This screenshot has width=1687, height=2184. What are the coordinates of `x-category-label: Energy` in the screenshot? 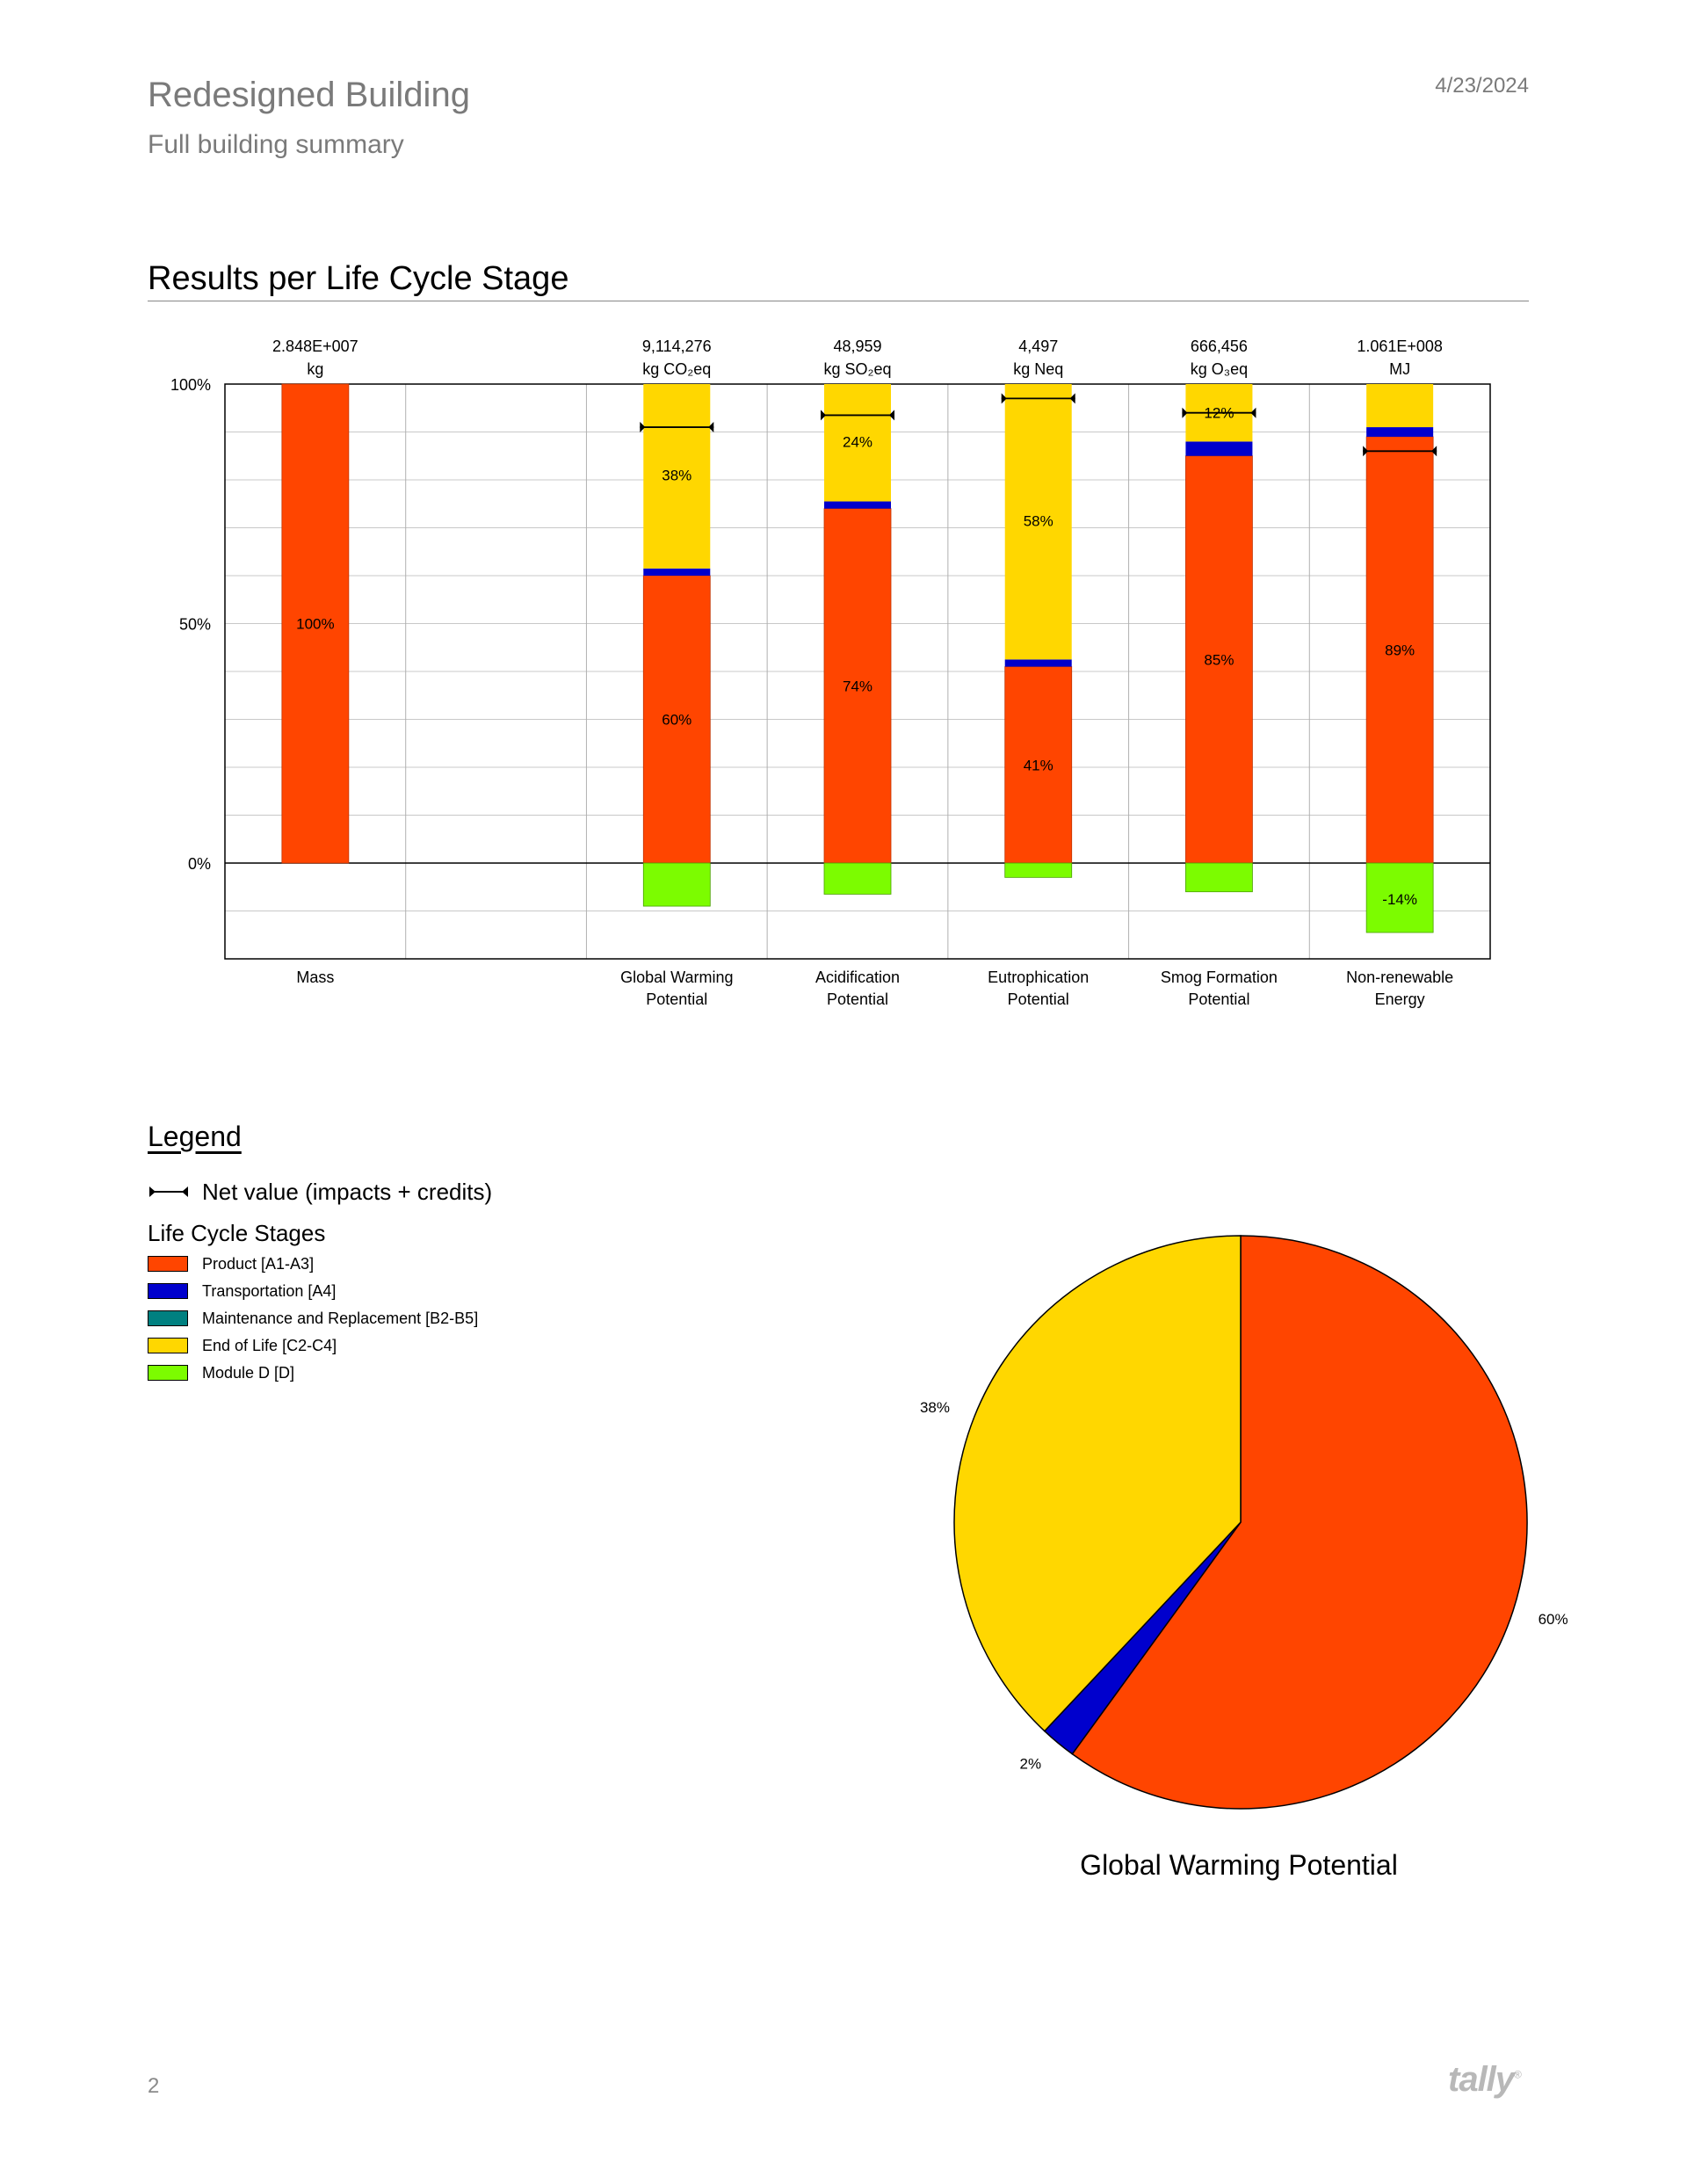 It's located at (1400, 999).